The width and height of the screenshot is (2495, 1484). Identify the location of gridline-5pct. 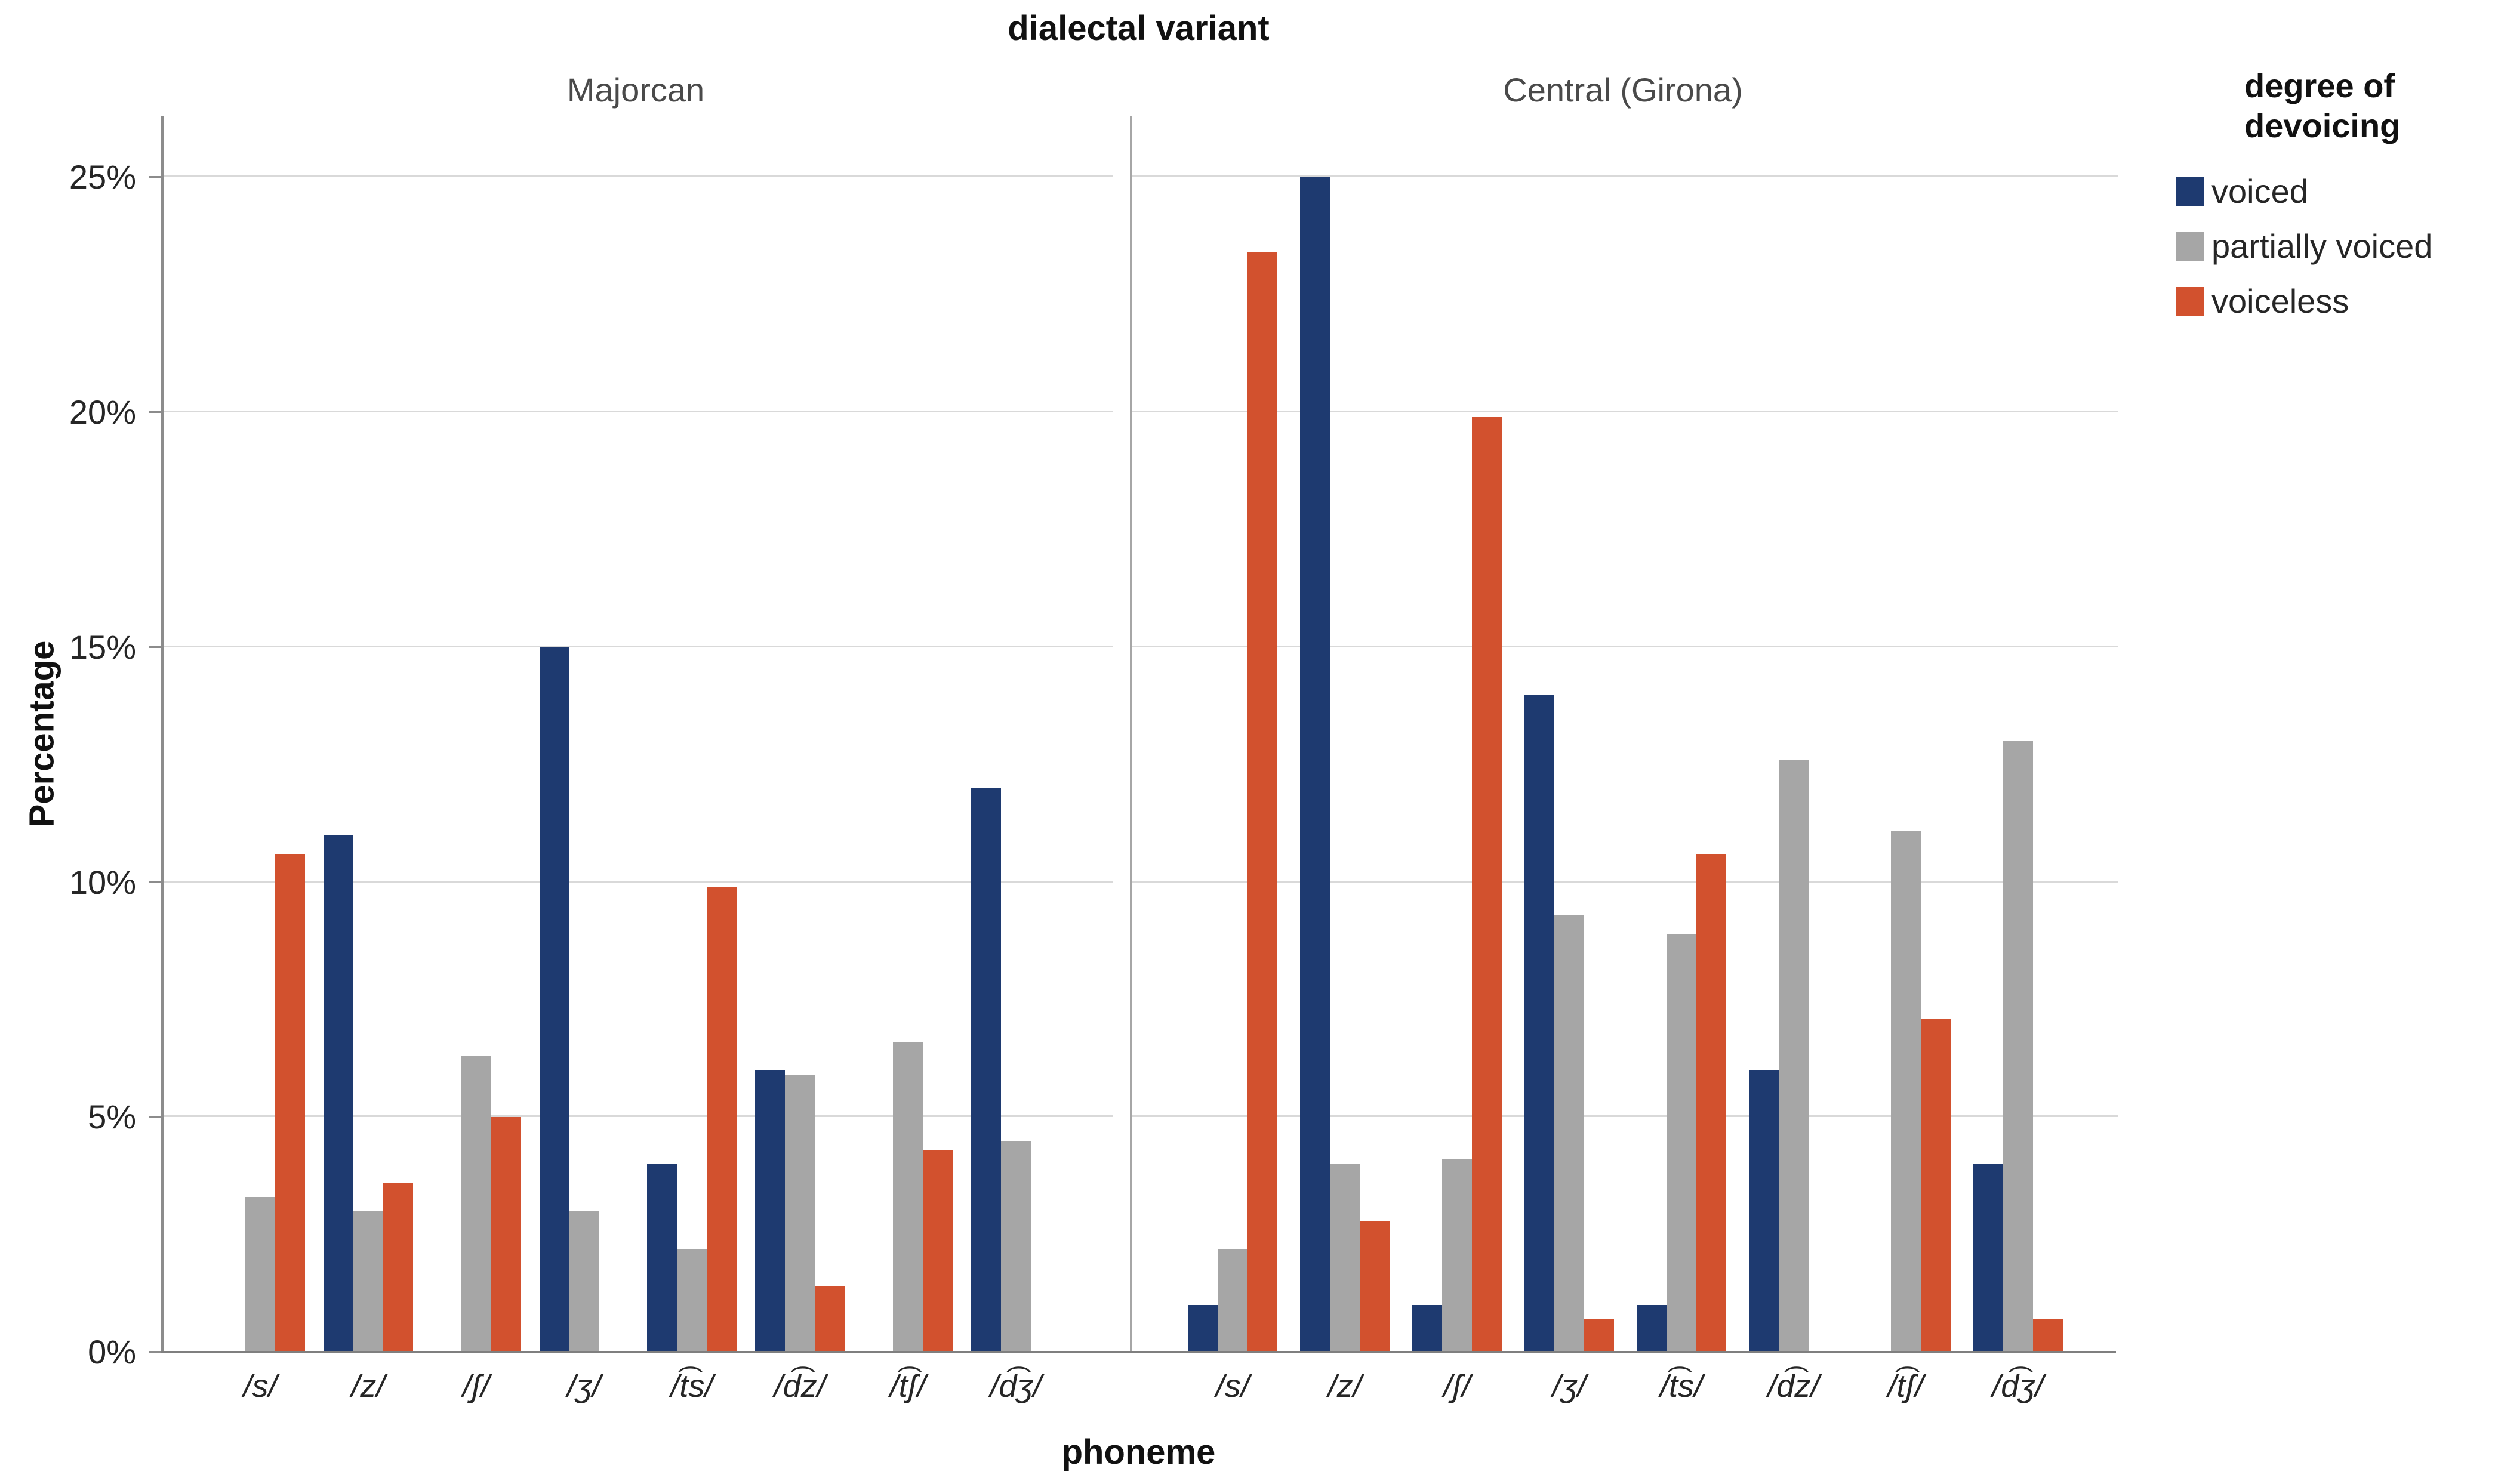
(1625, 1117).